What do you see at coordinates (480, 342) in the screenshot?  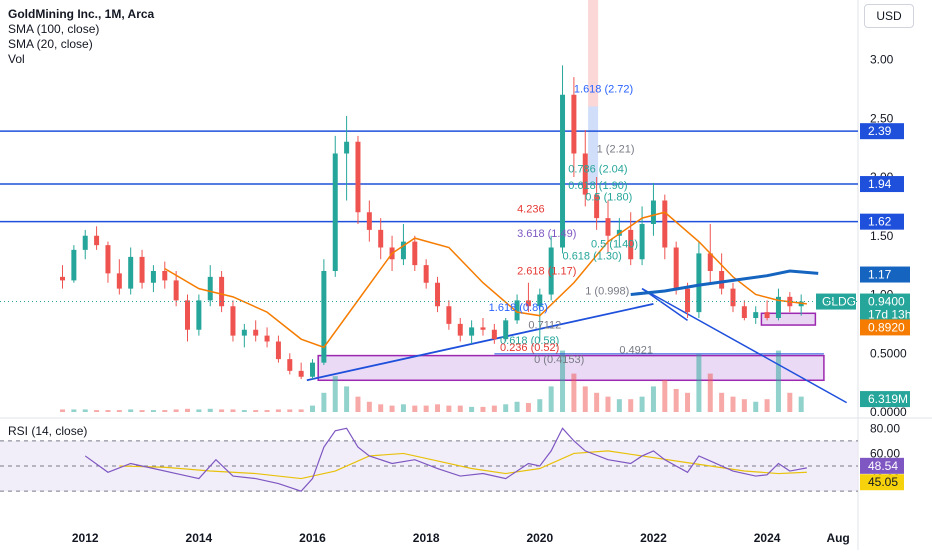 I see `trend-line-up` at bounding box center [480, 342].